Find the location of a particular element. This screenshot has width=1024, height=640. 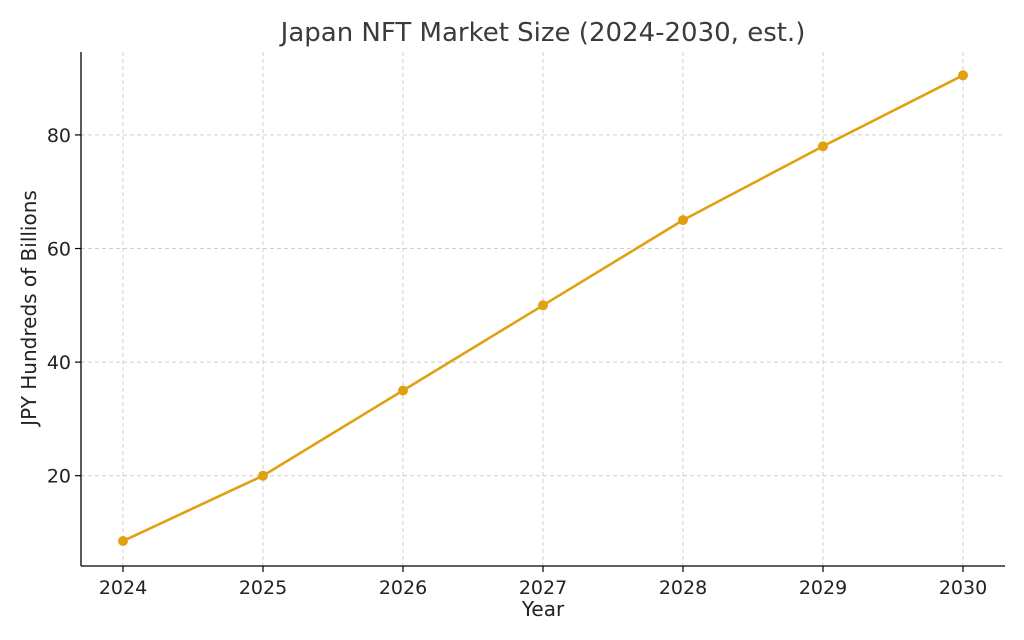

y-tick-label: 60 is located at coordinates (59, 250).